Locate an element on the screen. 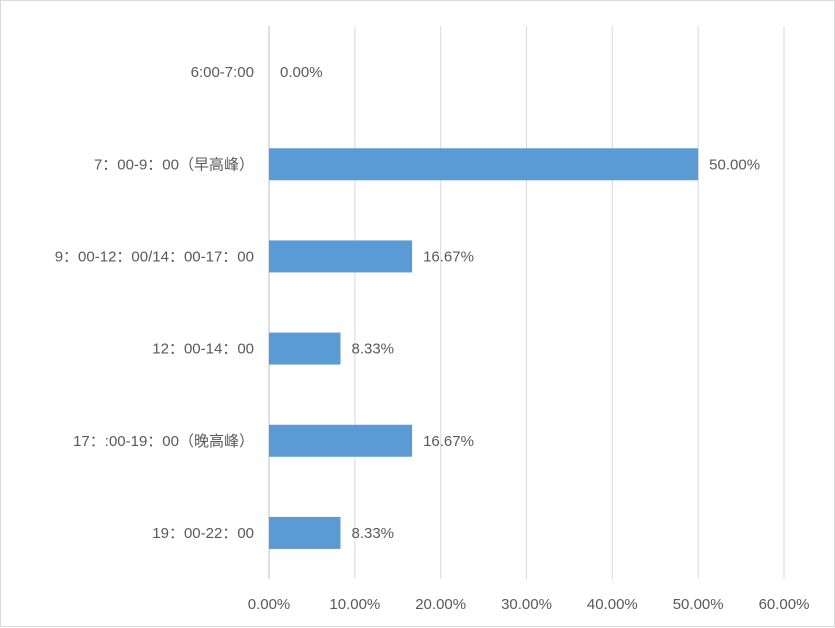 This screenshot has height=628, width=835. x-tick-label: 60.00% is located at coordinates (784, 604).